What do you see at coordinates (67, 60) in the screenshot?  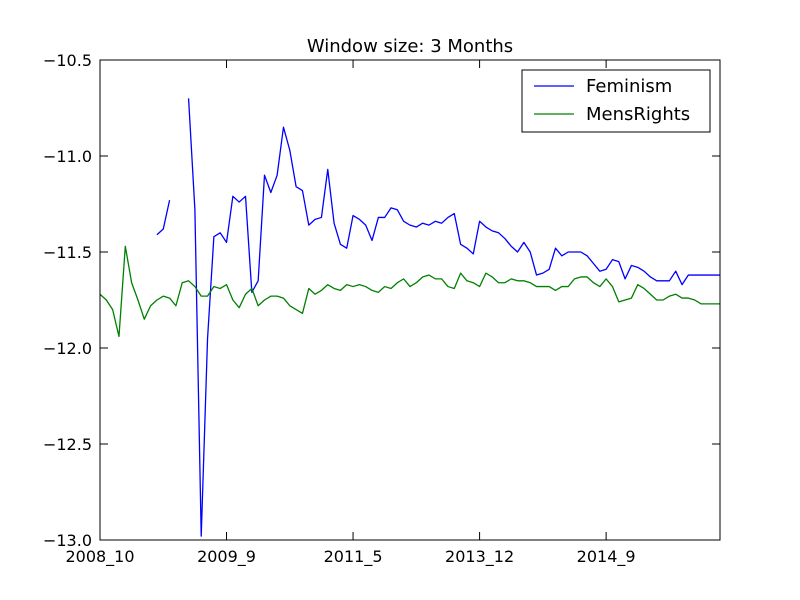 I see `y-tick-label: −10.5` at bounding box center [67, 60].